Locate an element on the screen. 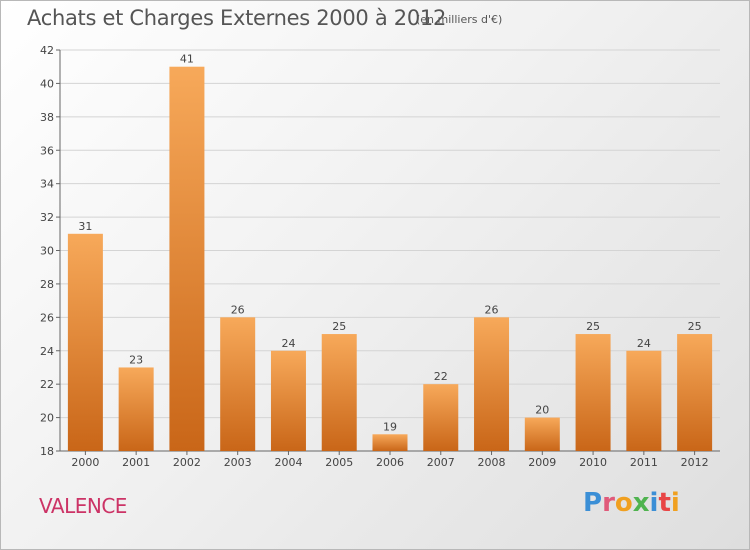  bar-2007 is located at coordinates (441, 417).